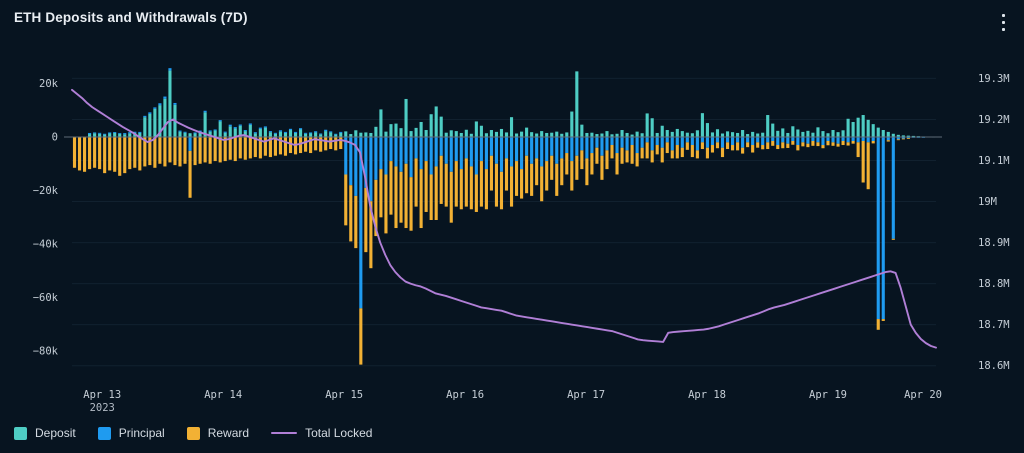  Describe the element at coordinates (344, 395) in the screenshot. I see `x-axis-tick: Apr 15` at that location.